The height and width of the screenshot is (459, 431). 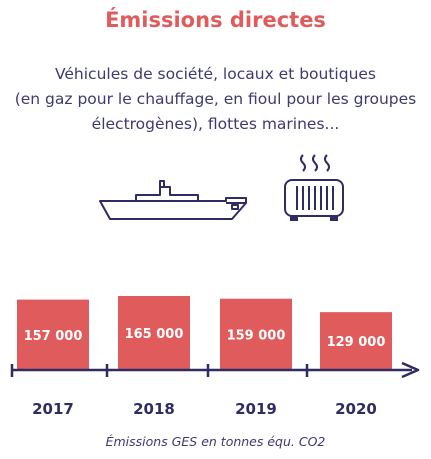 I want to click on x-tick-label: 2018, so click(x=154, y=409).